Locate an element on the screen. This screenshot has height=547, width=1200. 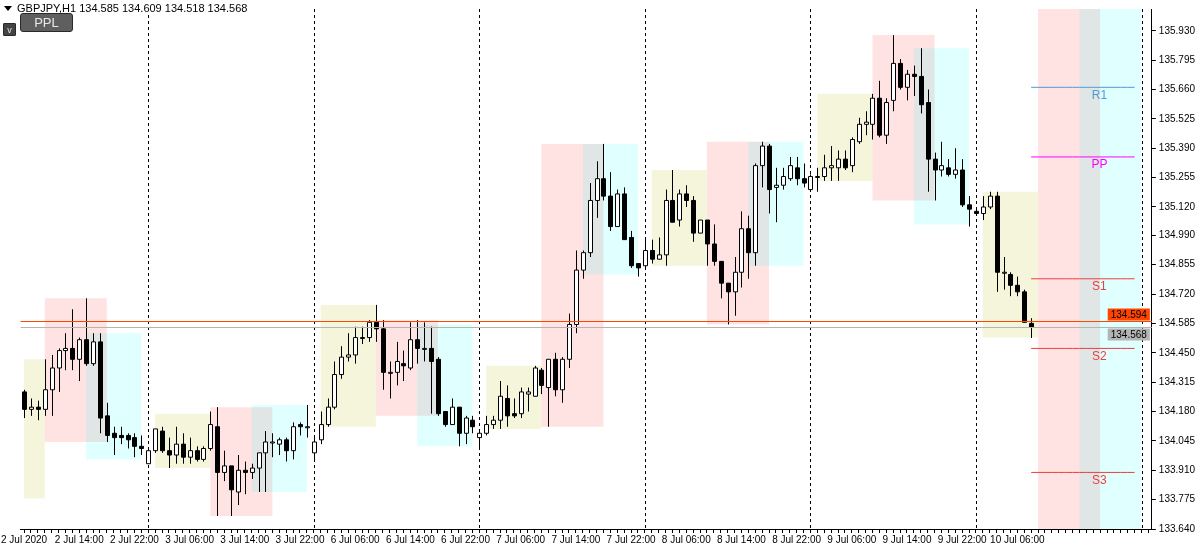
series-label: R1 is located at coordinates (1099, 94).